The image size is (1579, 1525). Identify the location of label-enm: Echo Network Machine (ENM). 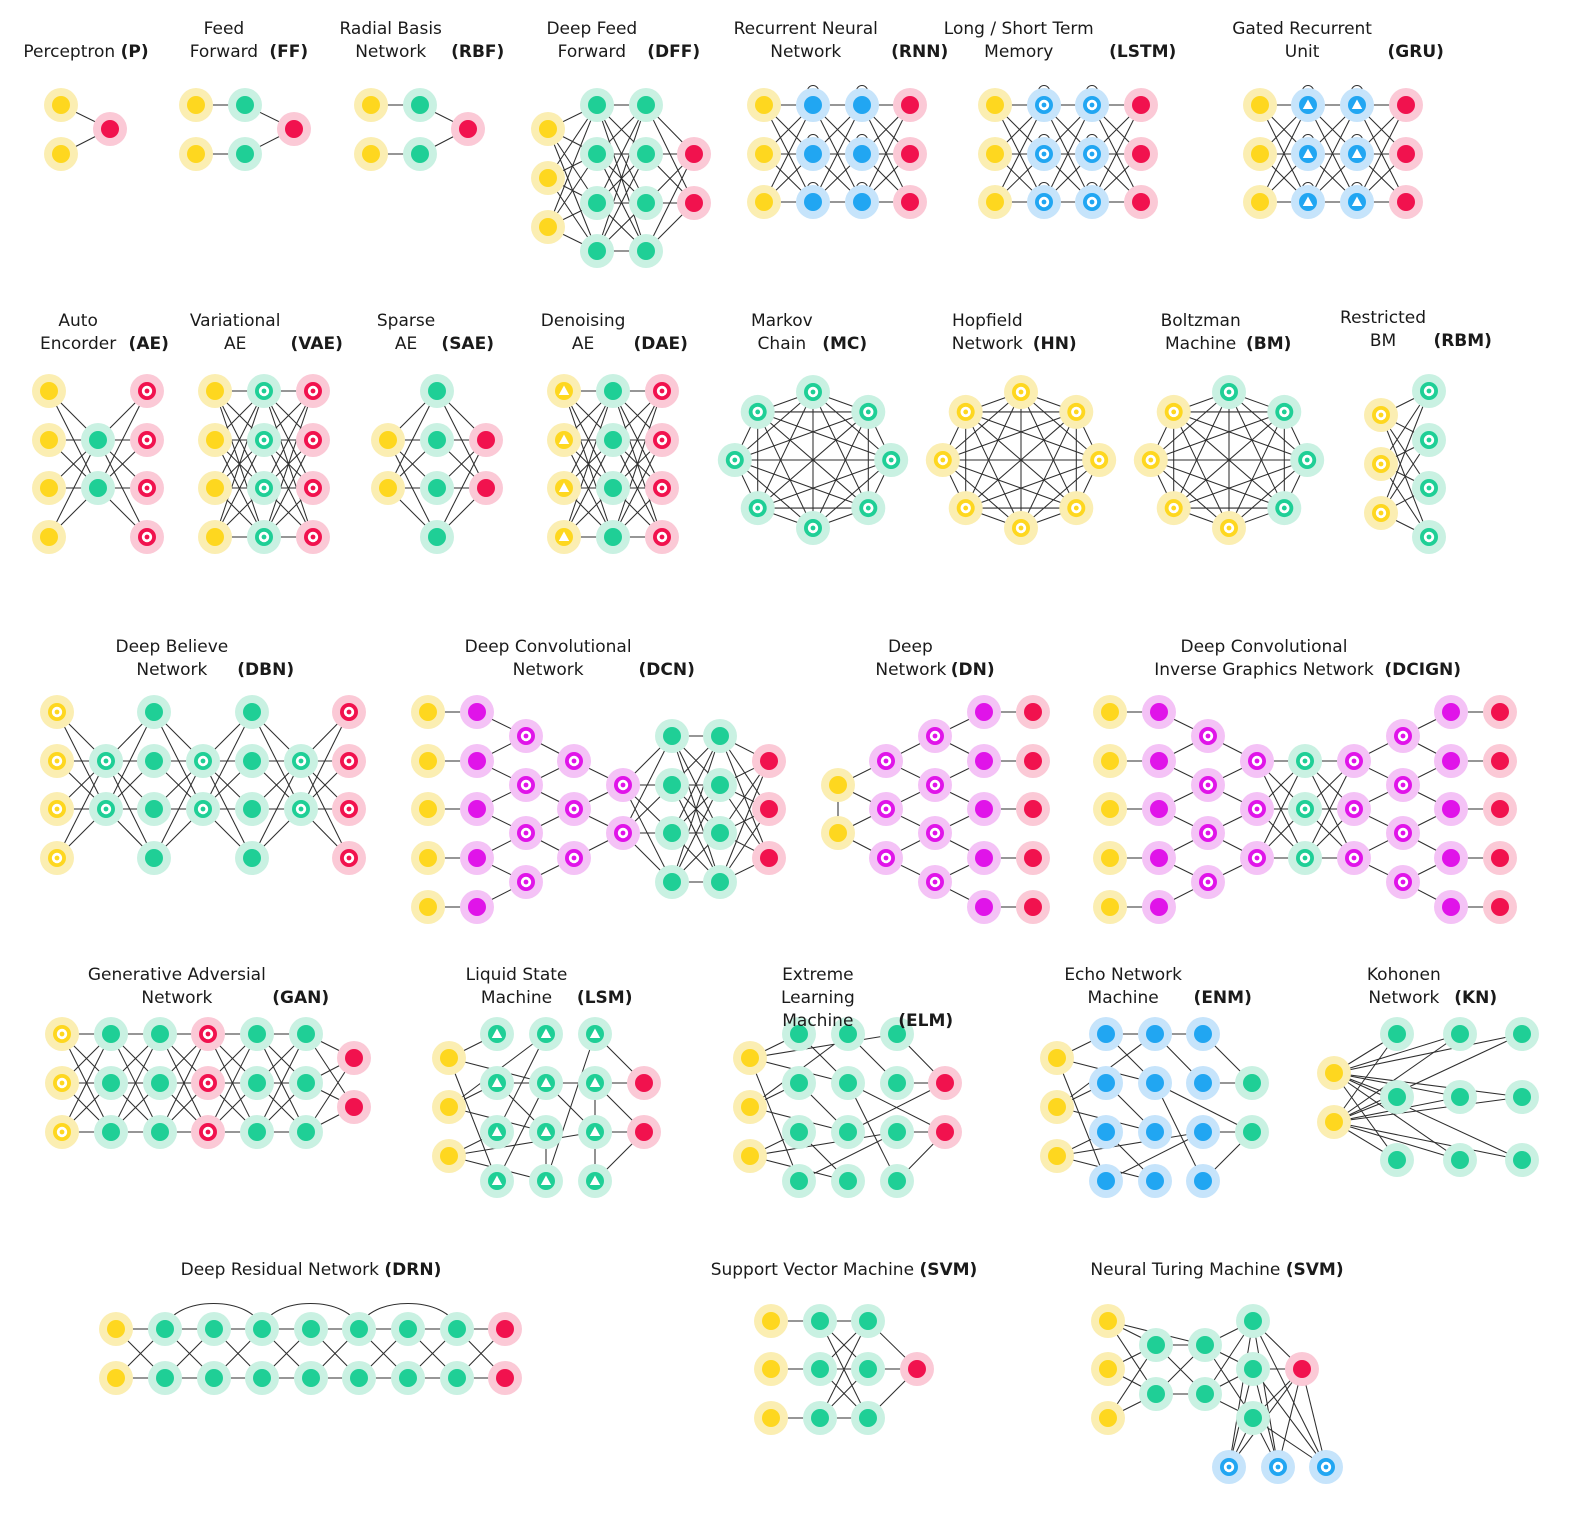
(1155, 987).